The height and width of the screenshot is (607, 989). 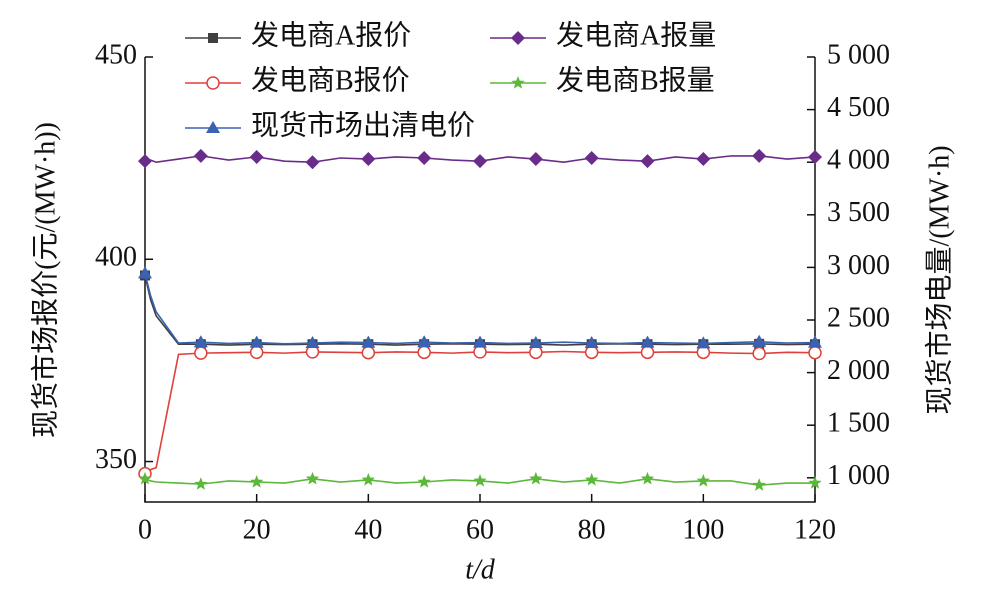 I want to click on y2-tick-label: 4 000, so click(x=858, y=160).